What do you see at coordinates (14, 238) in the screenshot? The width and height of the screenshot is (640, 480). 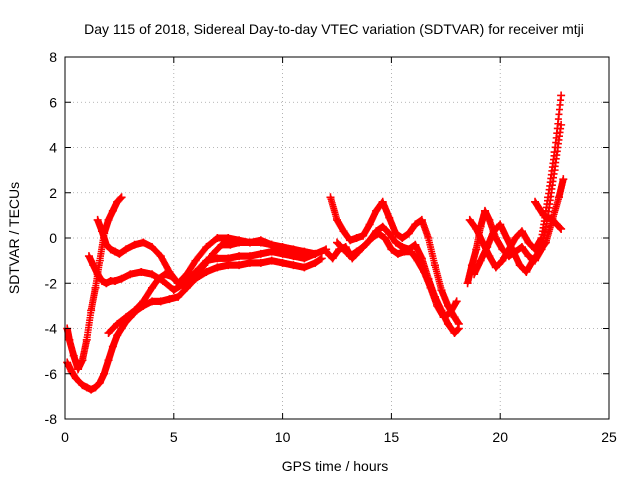 I see `y-axis-label: SDTVAR / TECUs` at bounding box center [14, 238].